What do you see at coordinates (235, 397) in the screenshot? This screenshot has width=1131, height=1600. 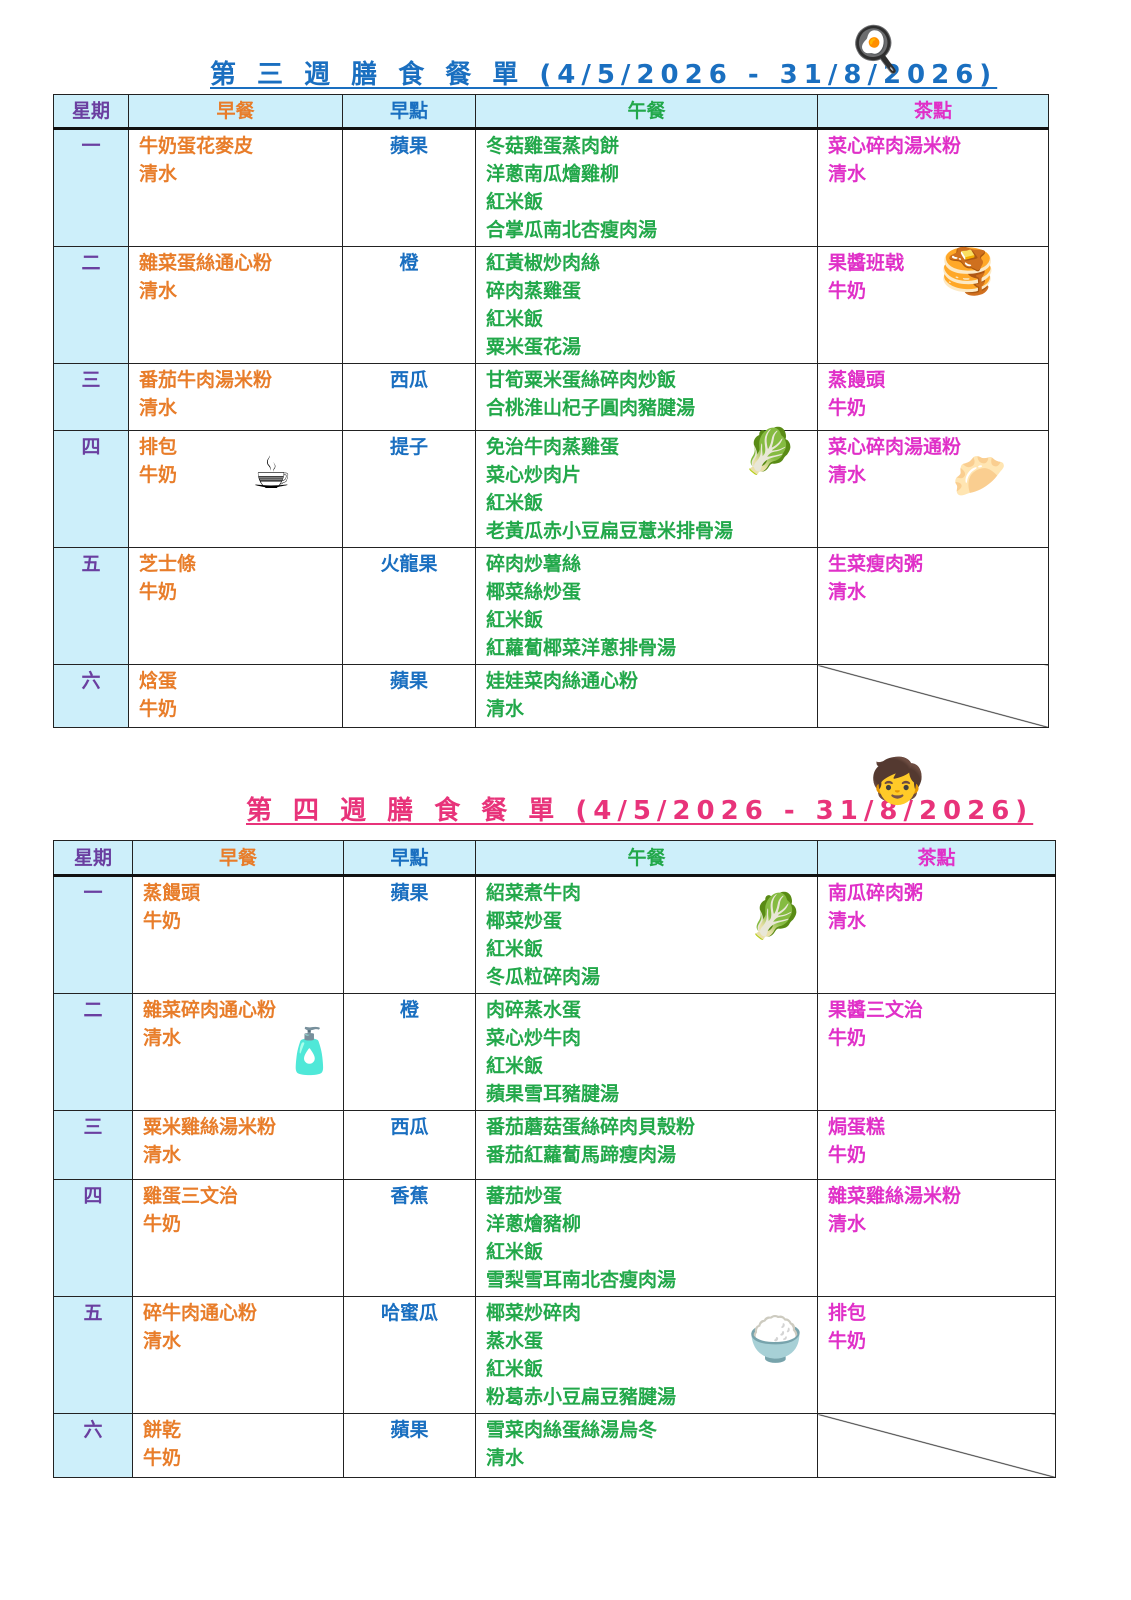 I see `breakfast-cell: 番茄牛肉湯米粉 清水` at bounding box center [235, 397].